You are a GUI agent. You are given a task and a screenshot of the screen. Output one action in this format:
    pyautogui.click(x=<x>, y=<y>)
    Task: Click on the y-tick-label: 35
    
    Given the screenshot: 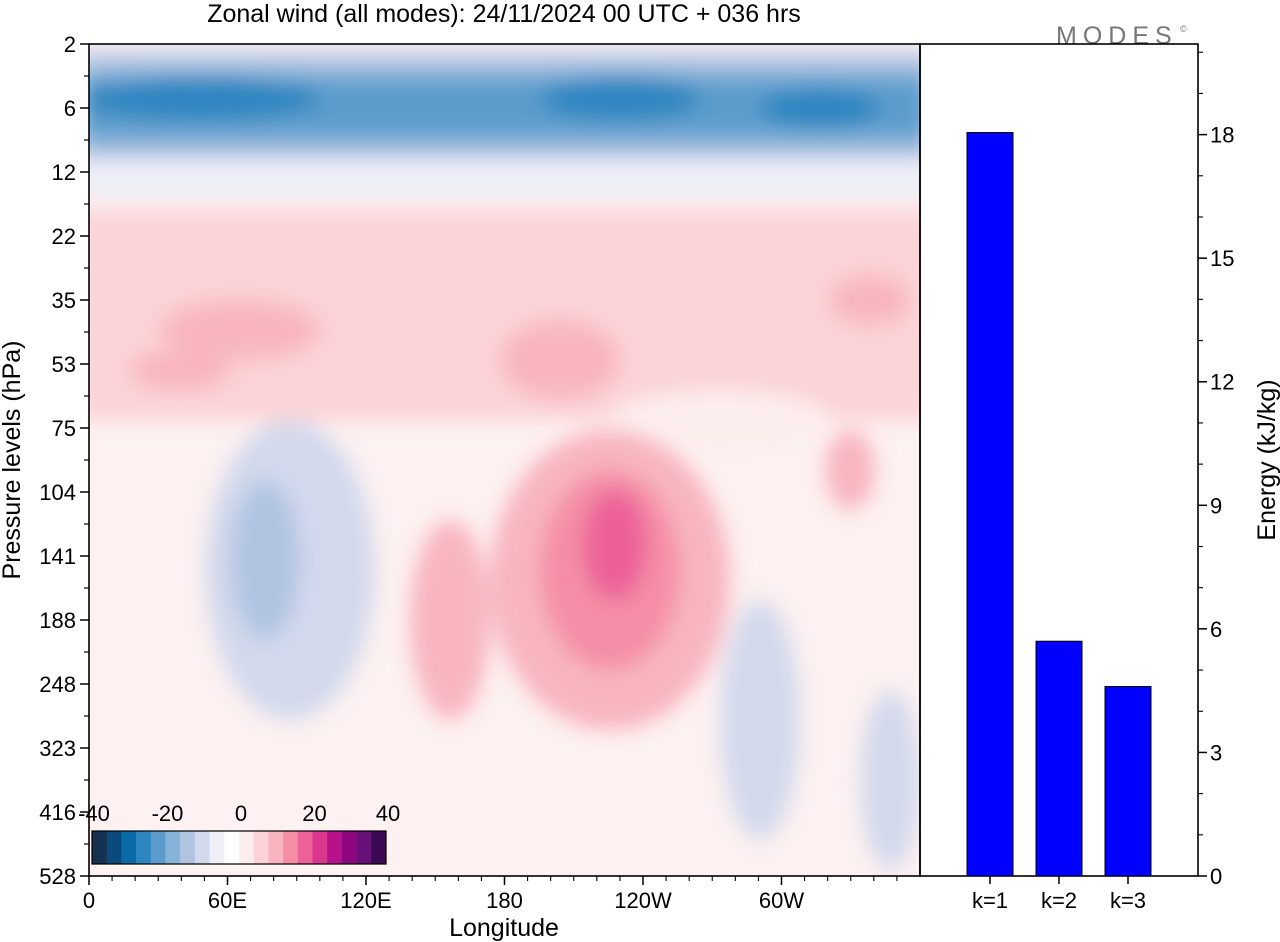 What is the action you would take?
    pyautogui.click(x=64, y=300)
    